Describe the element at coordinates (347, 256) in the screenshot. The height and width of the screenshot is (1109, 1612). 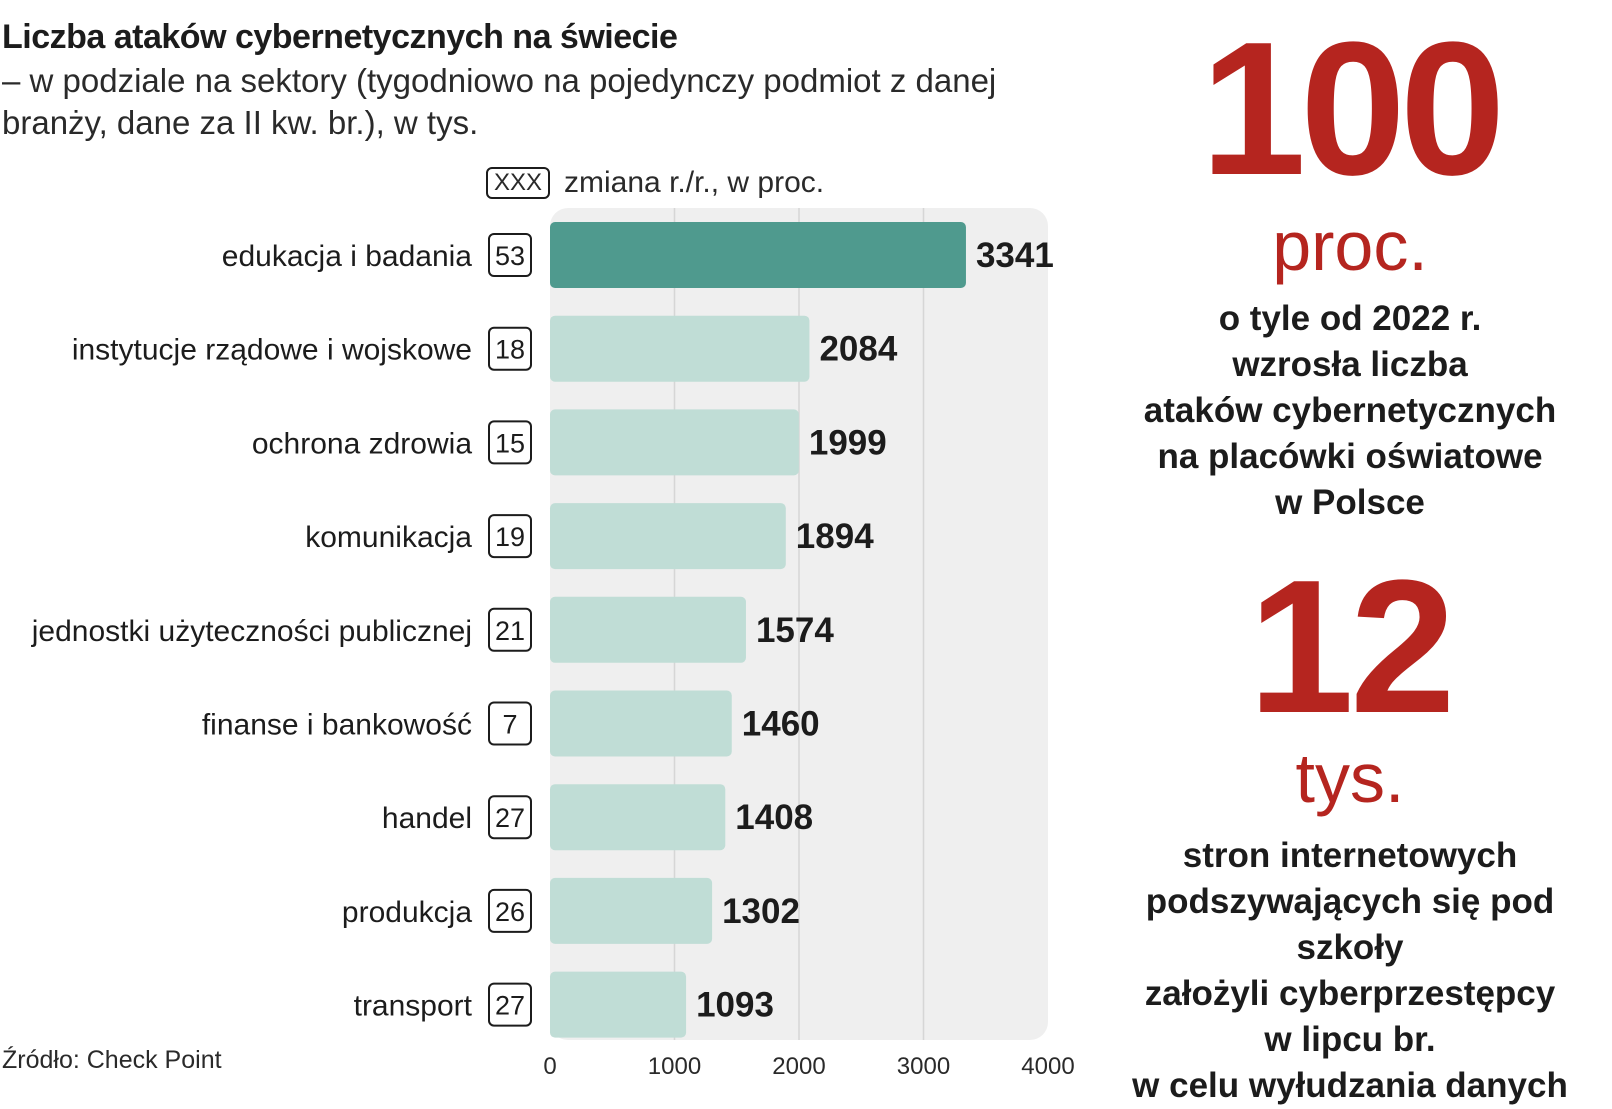
I see `category-label: edukacja i badania` at that location.